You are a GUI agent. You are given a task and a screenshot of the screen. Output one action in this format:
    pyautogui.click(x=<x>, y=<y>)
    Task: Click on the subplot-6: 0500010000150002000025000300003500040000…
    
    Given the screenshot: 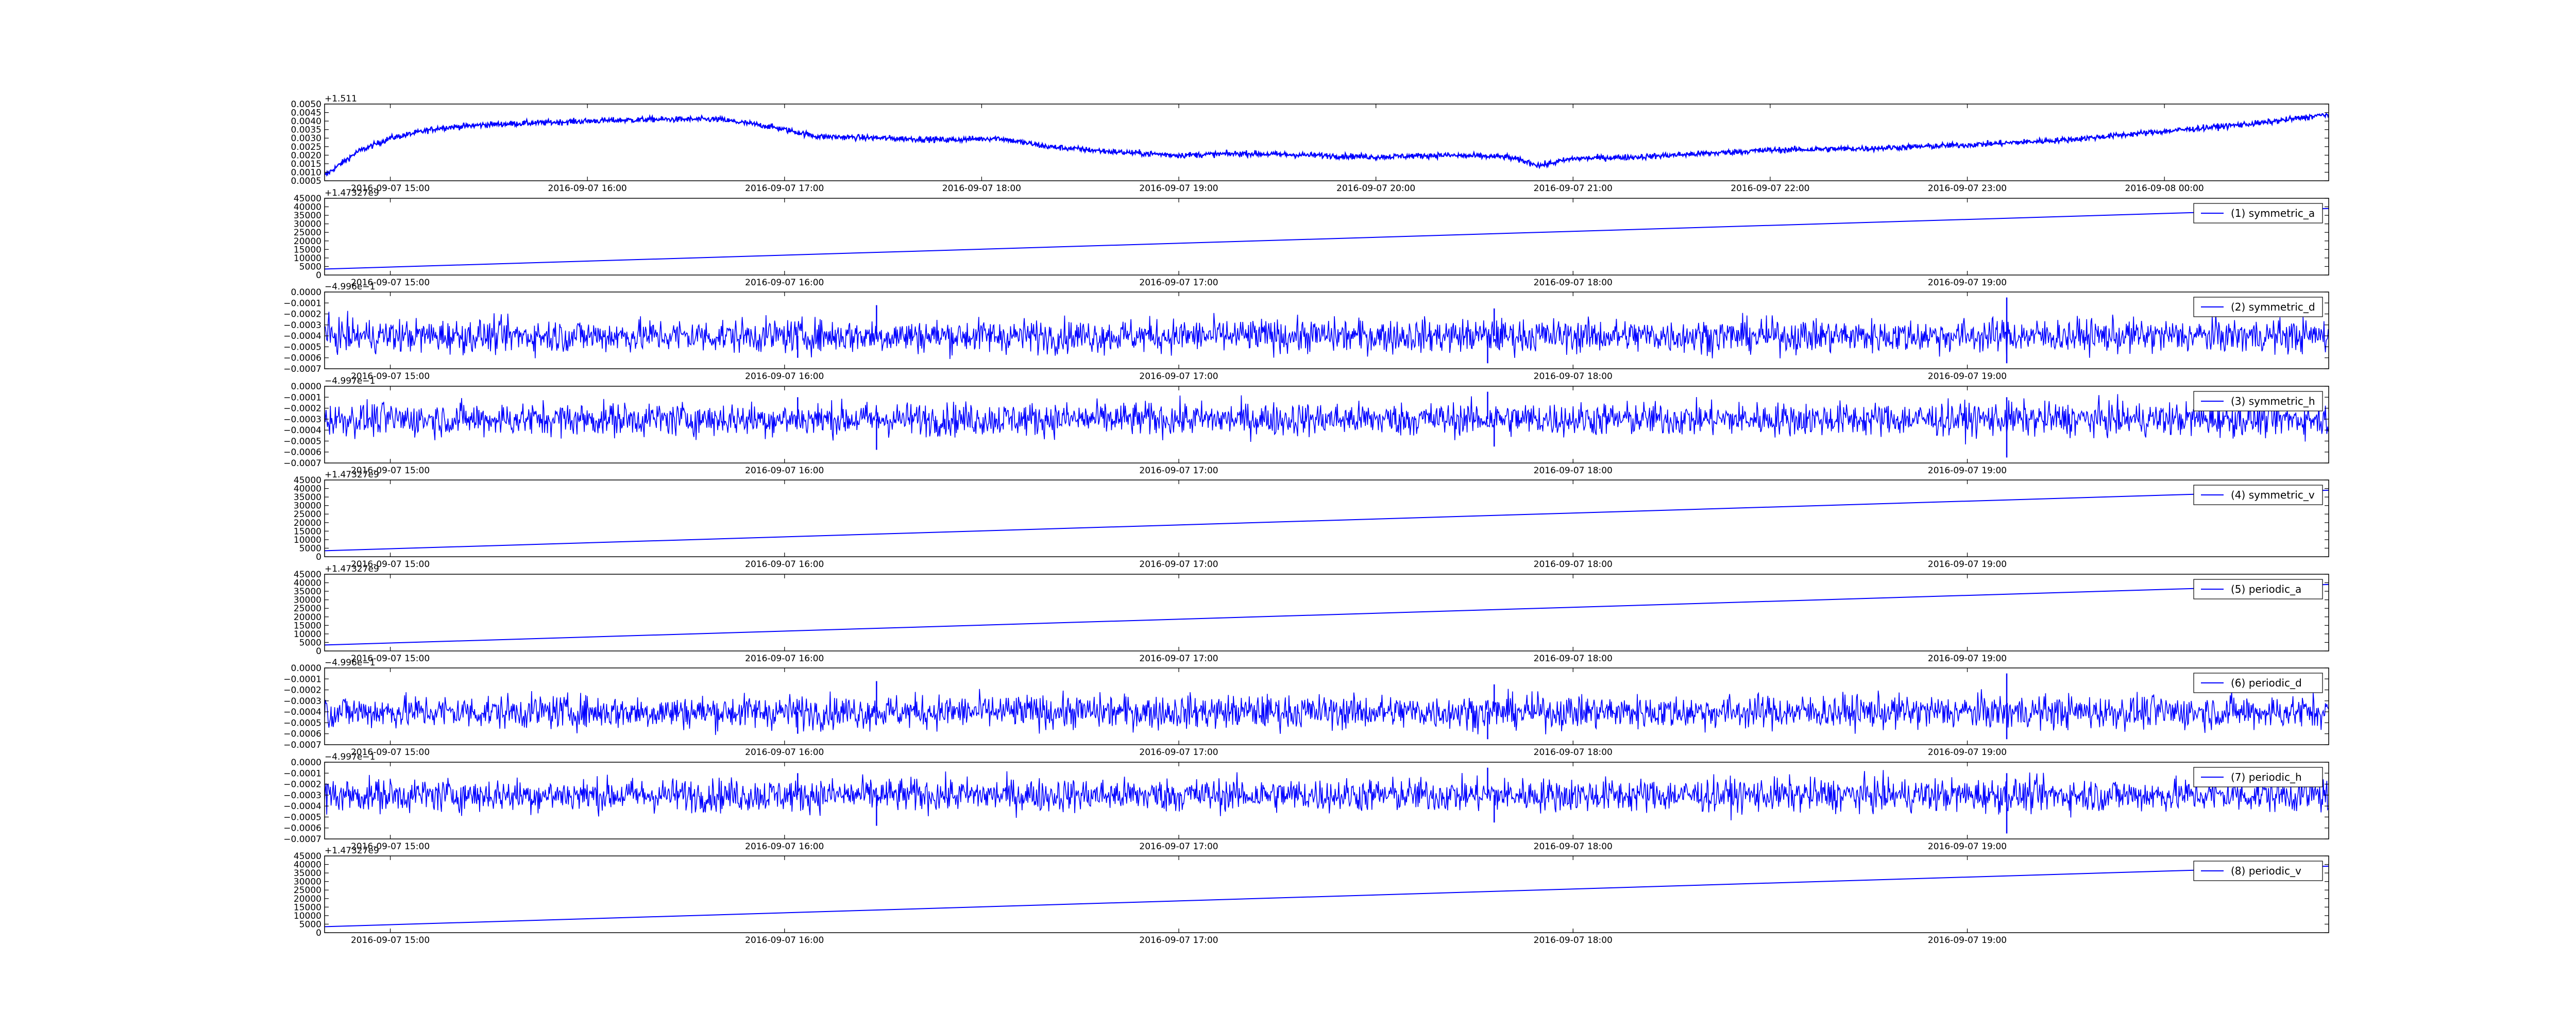 What is the action you would take?
    pyautogui.click(x=1311, y=614)
    